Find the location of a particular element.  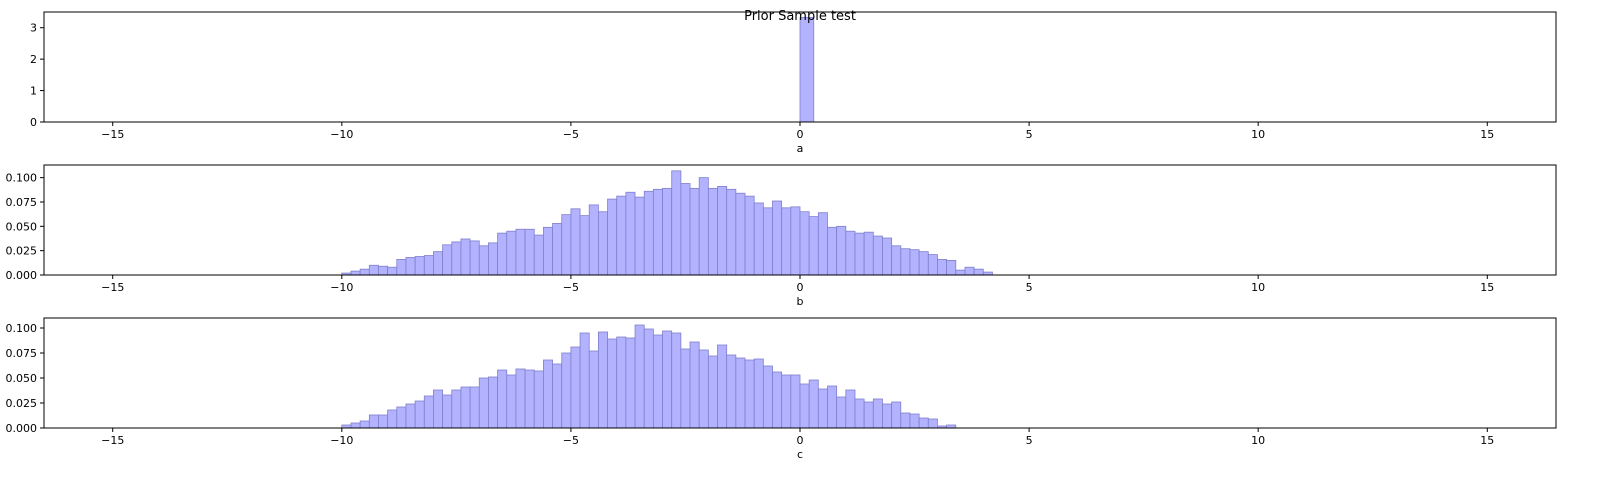

y-tick-label: 0 is located at coordinates (33, 122).